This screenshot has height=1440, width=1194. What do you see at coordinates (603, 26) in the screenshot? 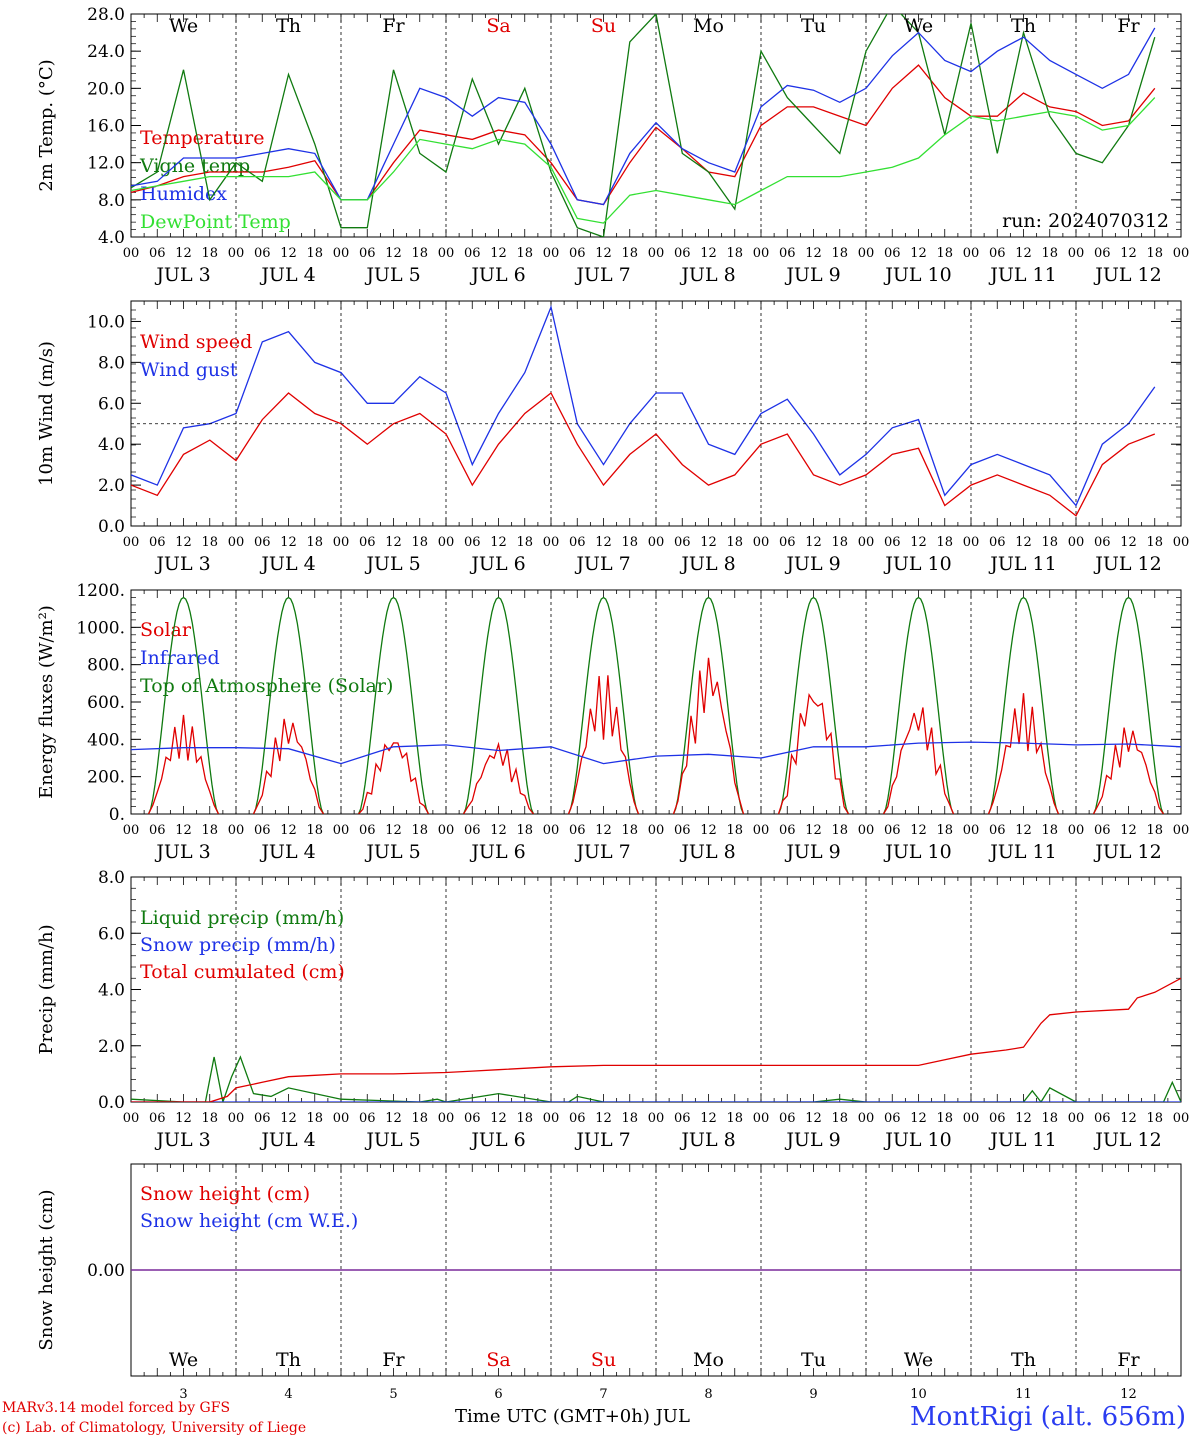
I see `day-name-label: Su` at bounding box center [603, 26].